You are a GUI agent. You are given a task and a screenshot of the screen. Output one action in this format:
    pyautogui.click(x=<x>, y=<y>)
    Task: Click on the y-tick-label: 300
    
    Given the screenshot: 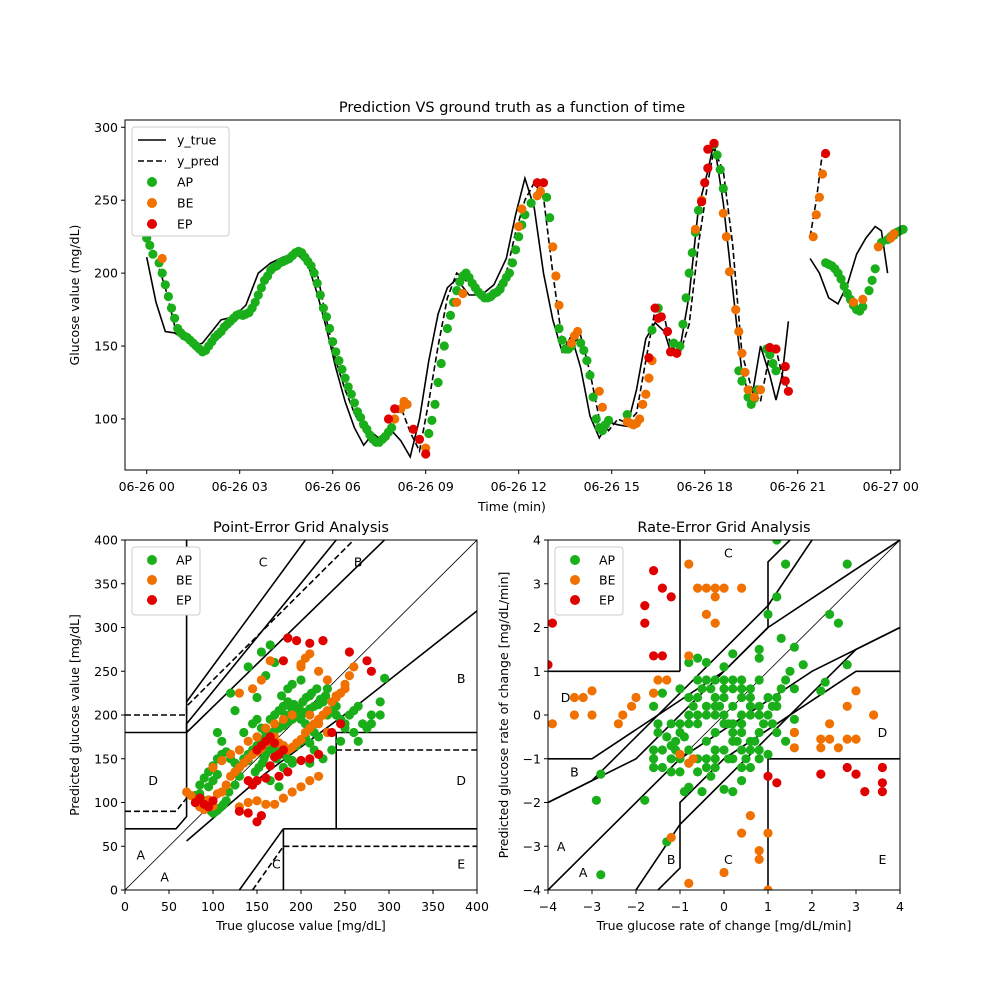 What is the action you would take?
    pyautogui.click(x=106, y=627)
    